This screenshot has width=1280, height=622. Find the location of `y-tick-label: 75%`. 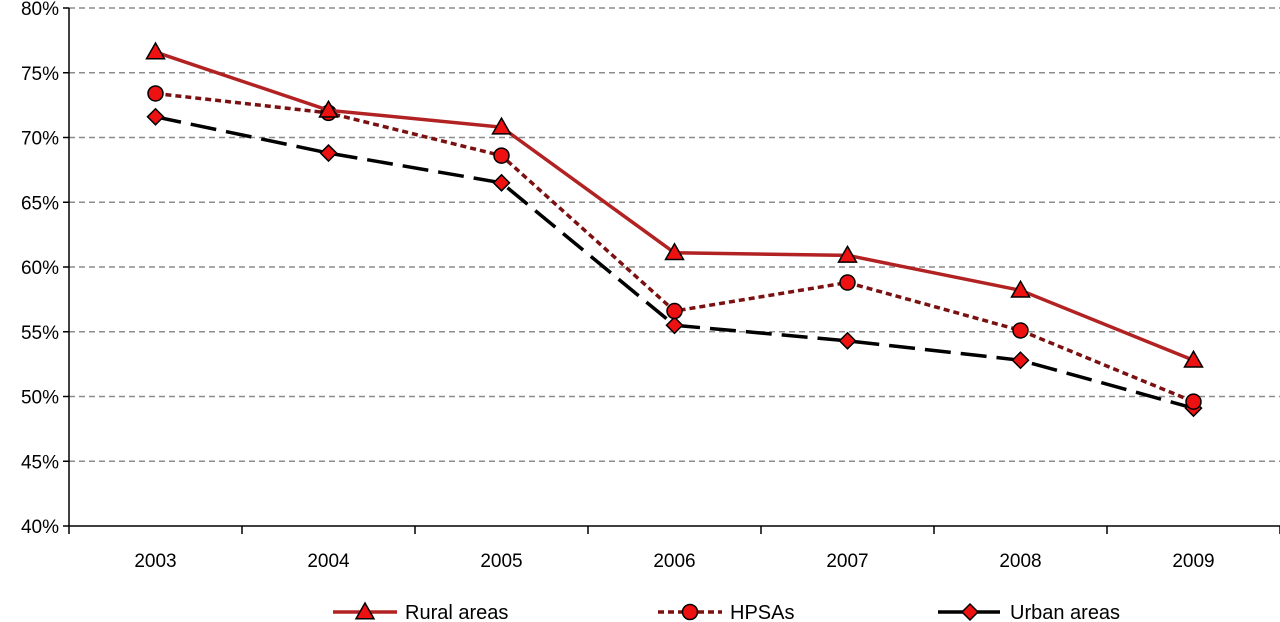

y-tick-label: 75% is located at coordinates (40, 74).